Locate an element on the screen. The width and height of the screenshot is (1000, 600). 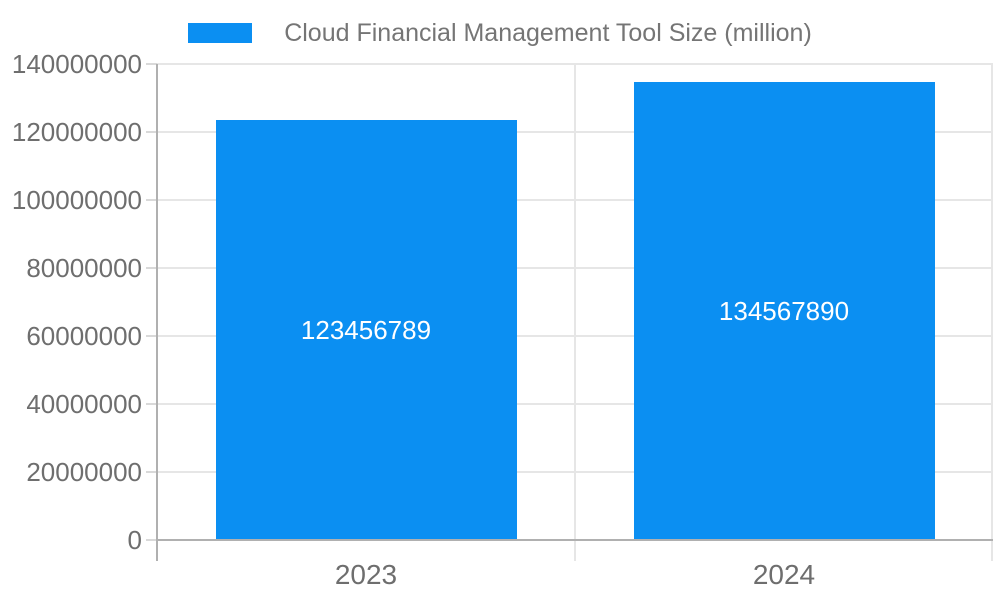
y-tick-label: 140000000 is located at coordinates (76, 64).